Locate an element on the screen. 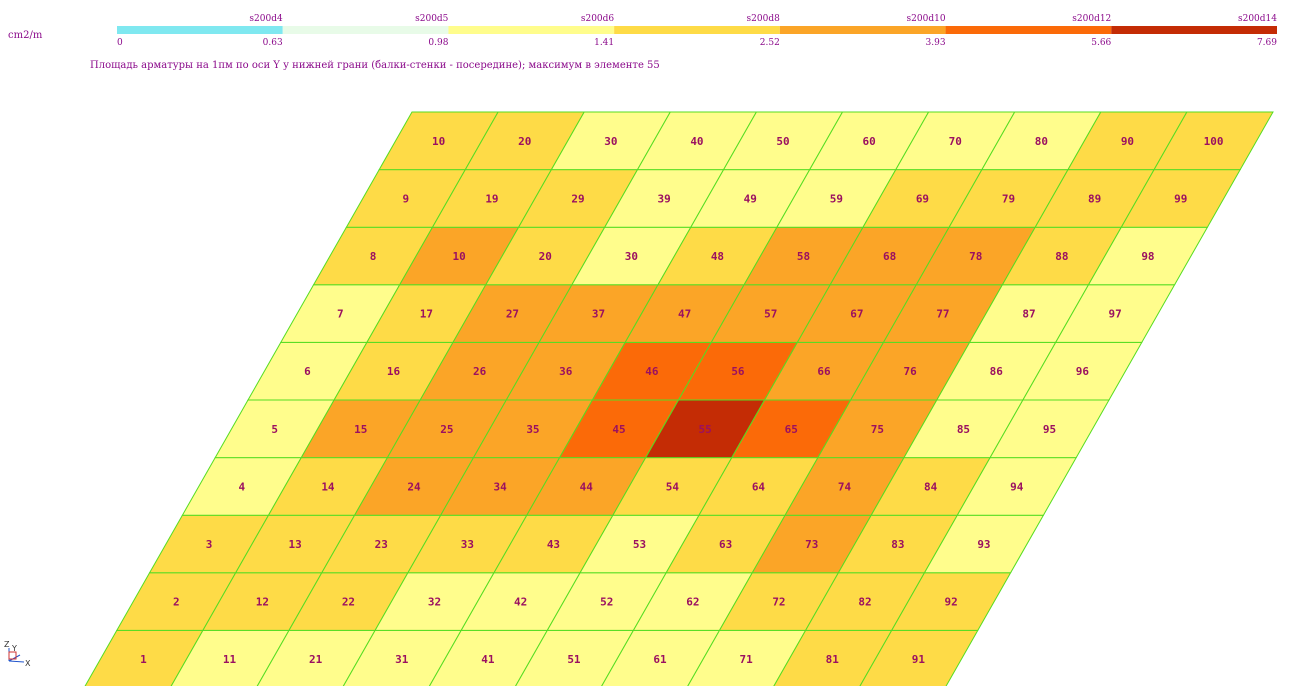 The width and height of the screenshot is (1304, 686). legend-value-label: 1.41 is located at coordinates (604, 43).